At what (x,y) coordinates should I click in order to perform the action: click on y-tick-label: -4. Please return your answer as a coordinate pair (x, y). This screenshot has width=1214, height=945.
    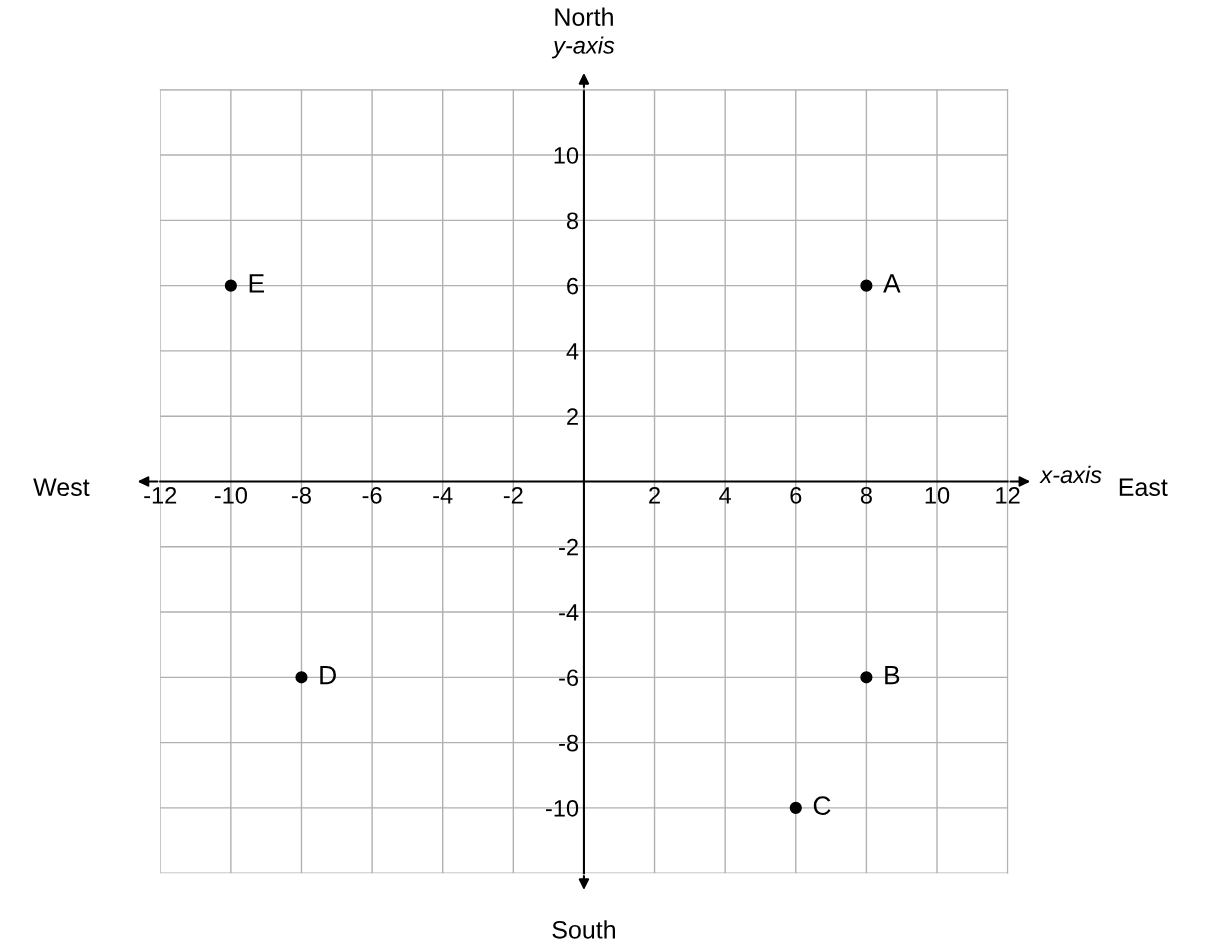
    Looking at the image, I should click on (569, 612).